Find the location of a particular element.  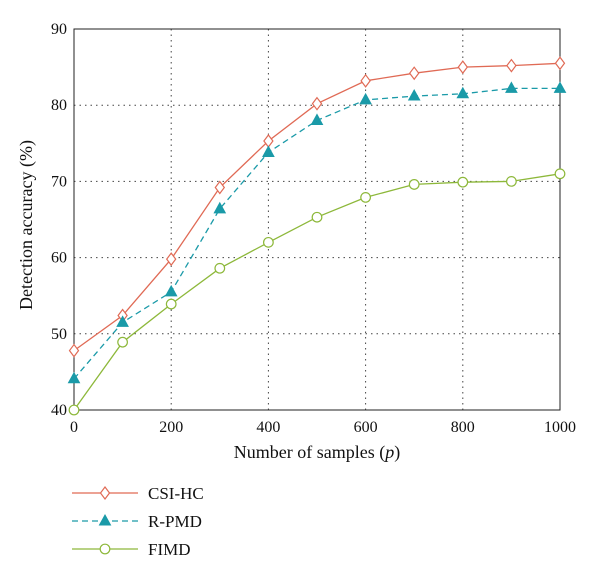

x-tick-label: 600 is located at coordinates (366, 427).